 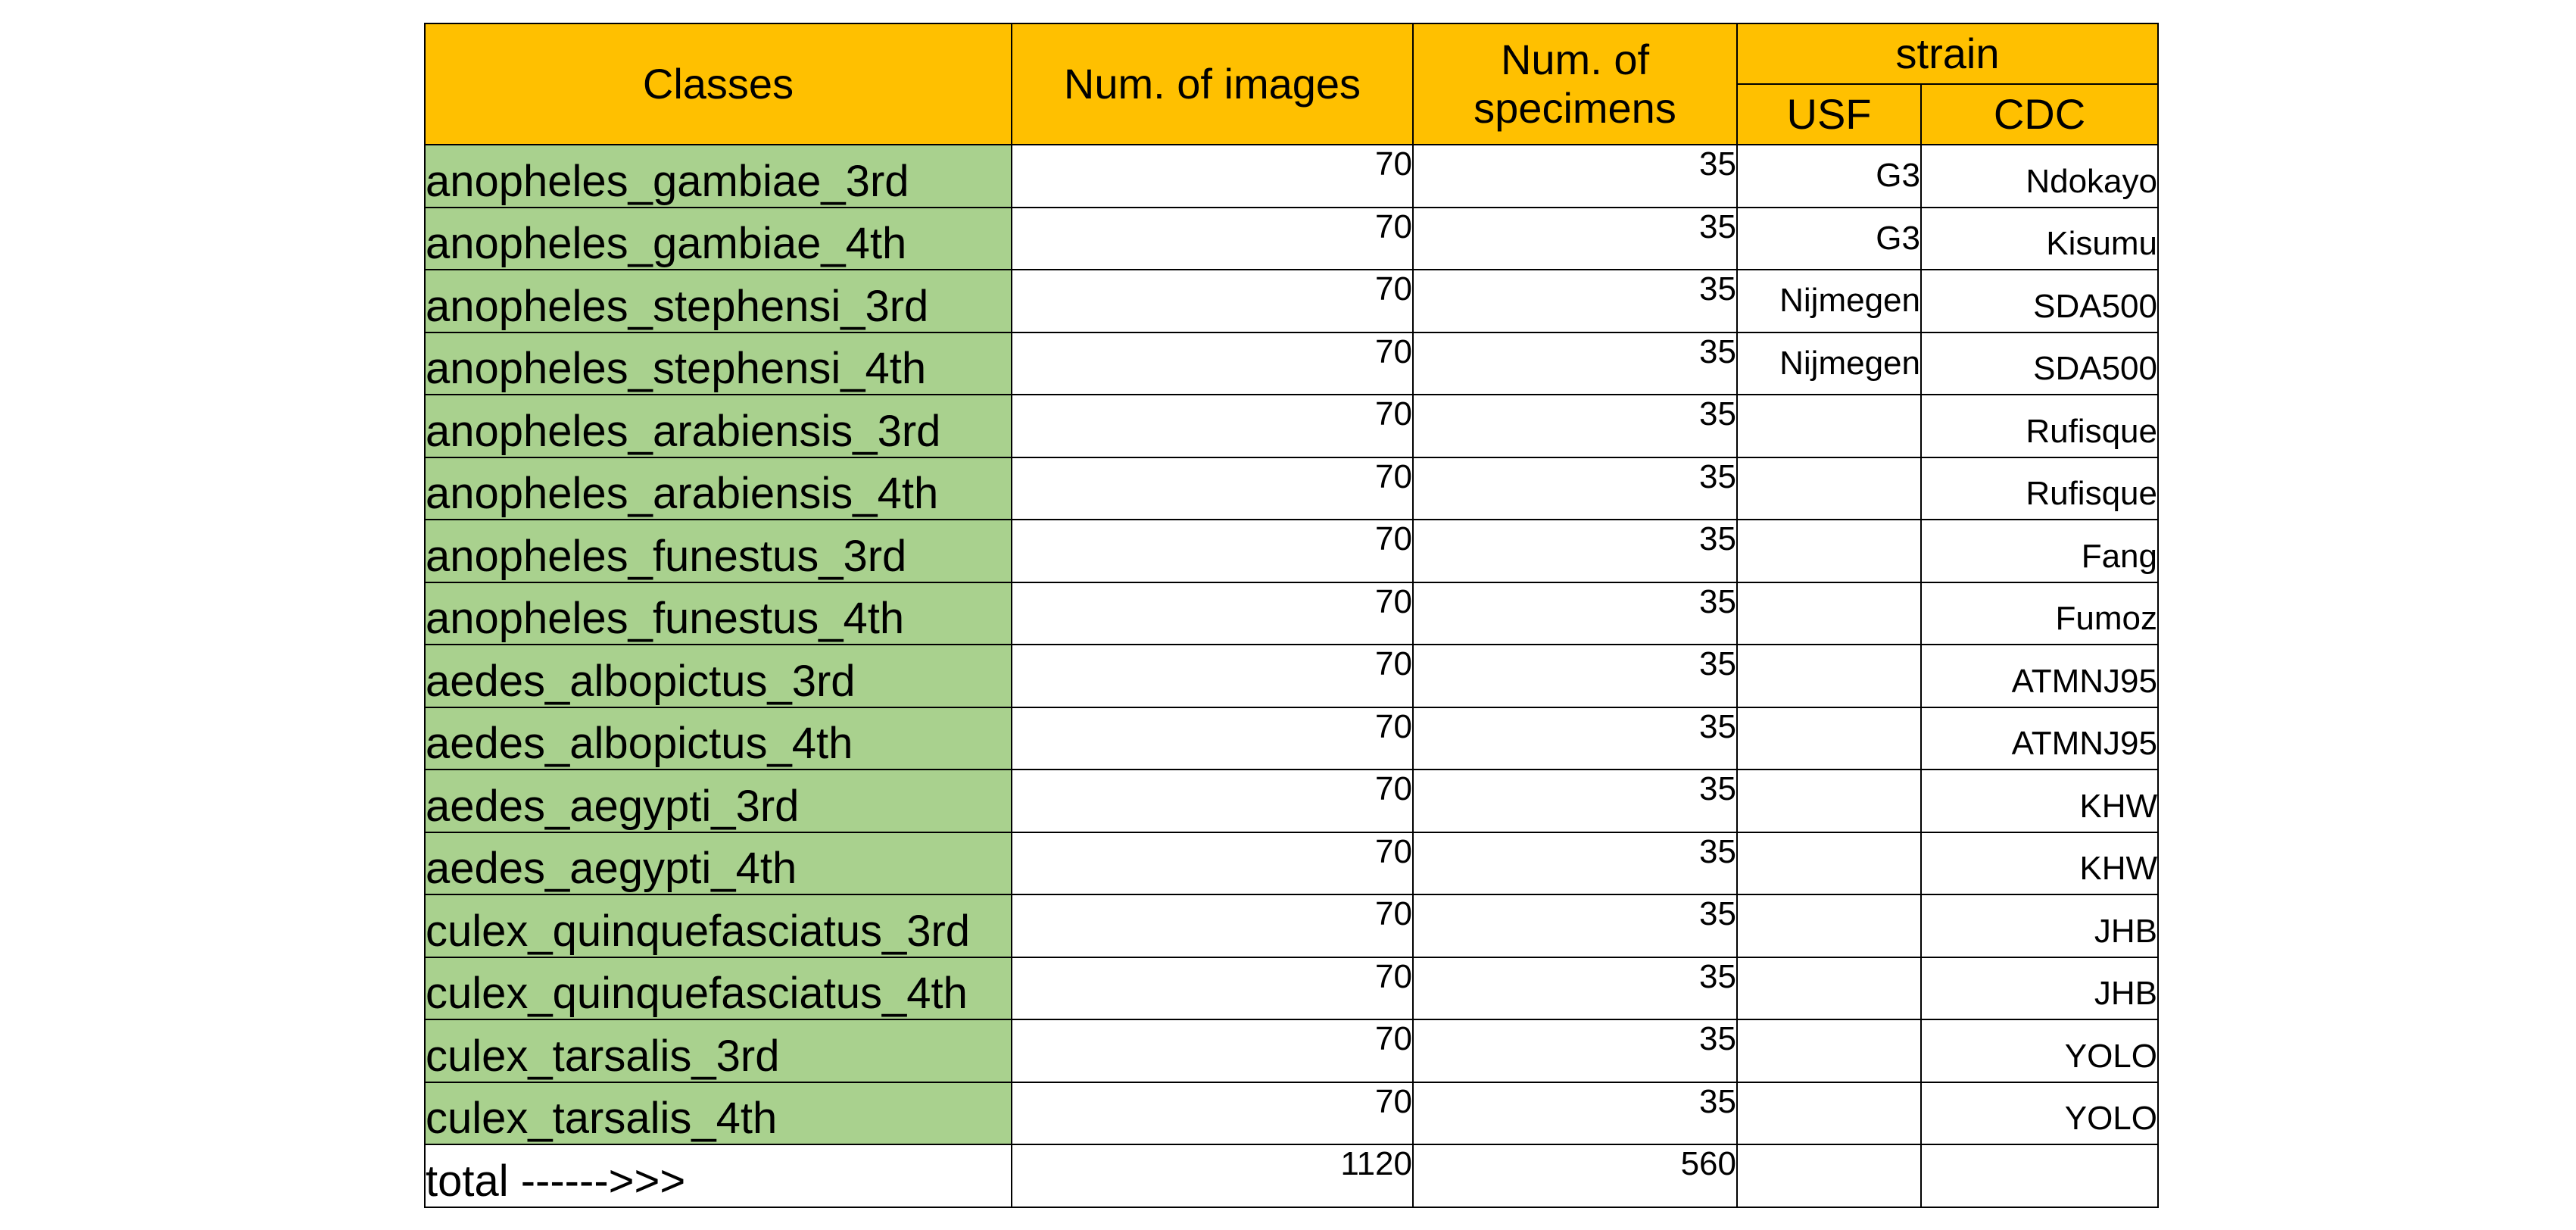 What do you see at coordinates (718, 676) in the screenshot?
I see `class-cell: aedes_albopictus_3rd` at bounding box center [718, 676].